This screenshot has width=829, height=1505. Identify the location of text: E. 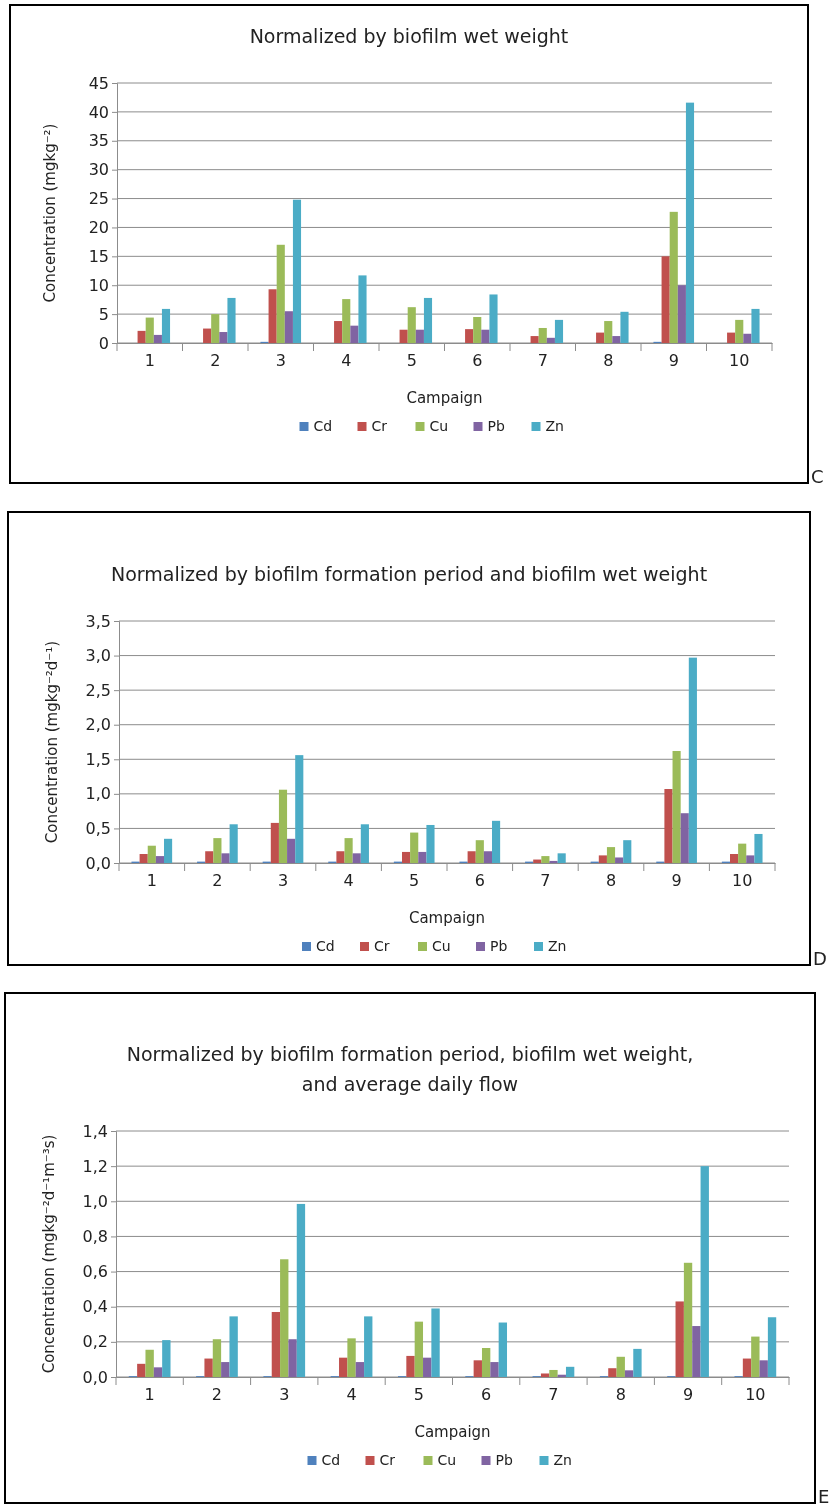
(823, 1495).